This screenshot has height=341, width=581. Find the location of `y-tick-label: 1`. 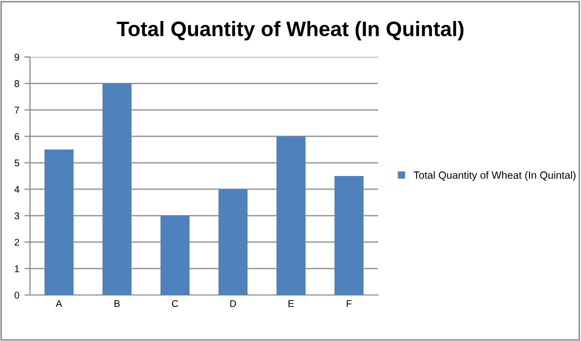

y-tick-label: 1 is located at coordinates (17, 268).